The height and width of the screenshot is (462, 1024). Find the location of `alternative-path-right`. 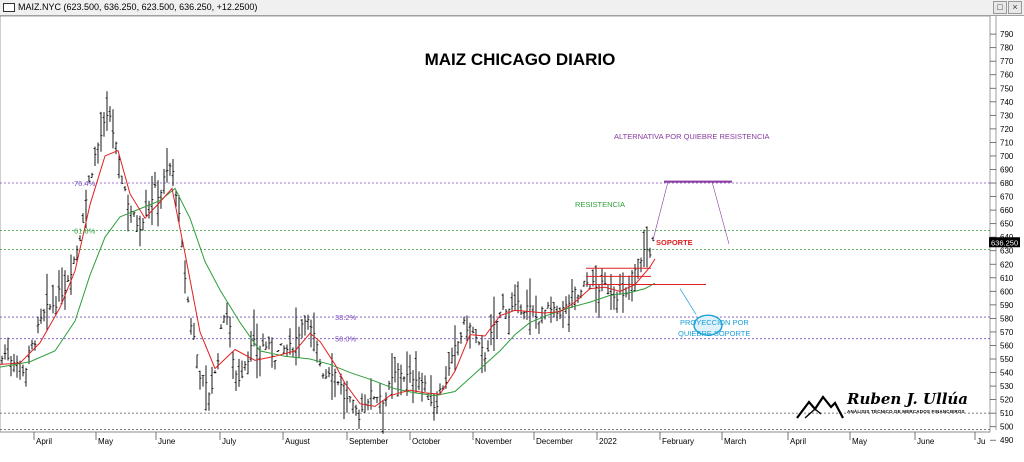

alternative-path-right is located at coordinates (720, 213).